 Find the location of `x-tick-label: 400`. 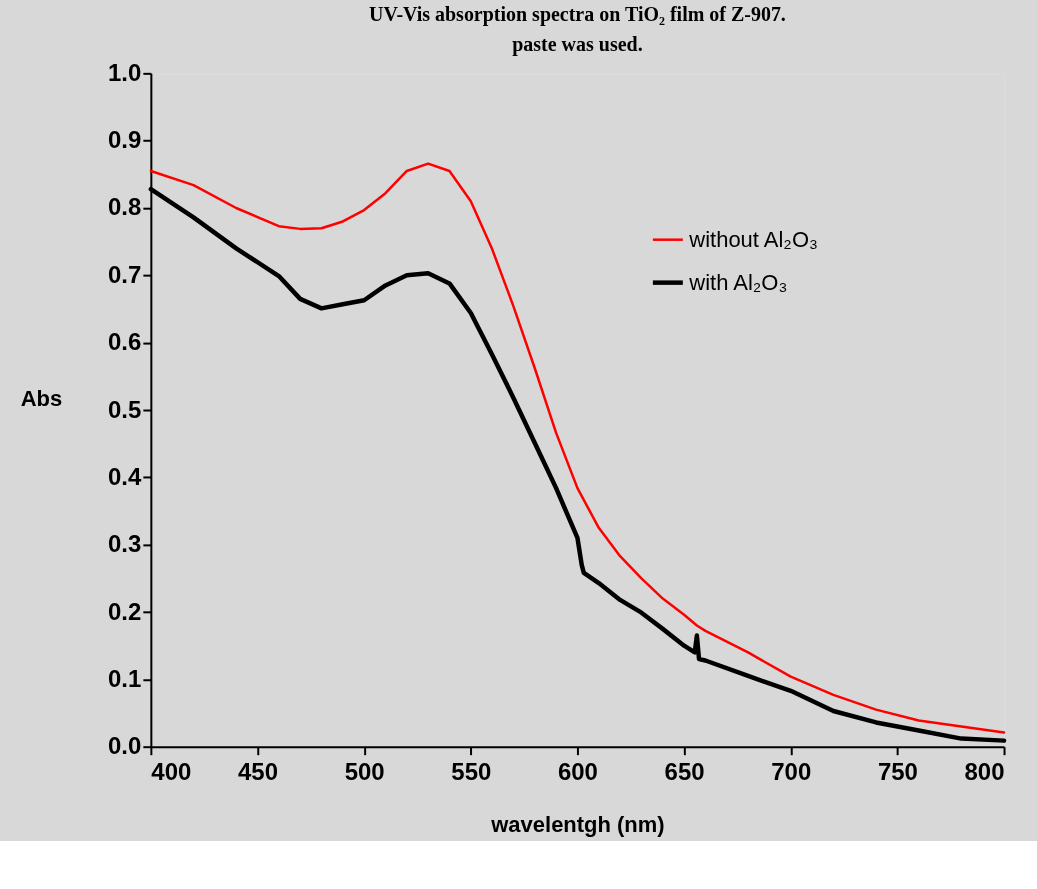

x-tick-label: 400 is located at coordinates (171, 772).